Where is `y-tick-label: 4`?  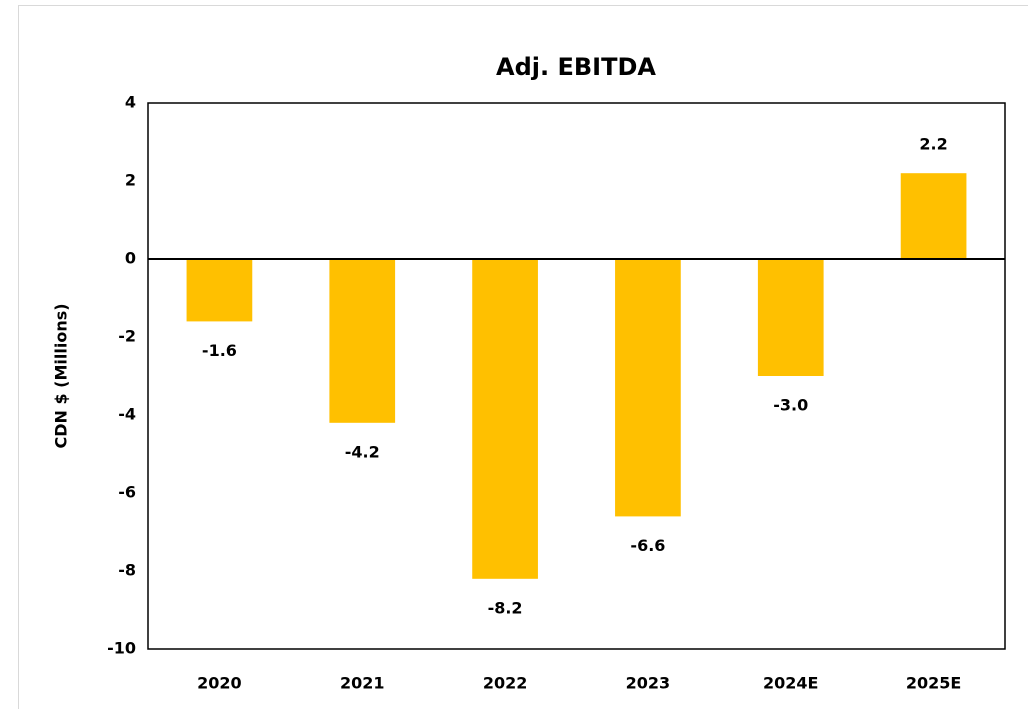 y-tick-label: 4 is located at coordinates (130, 102).